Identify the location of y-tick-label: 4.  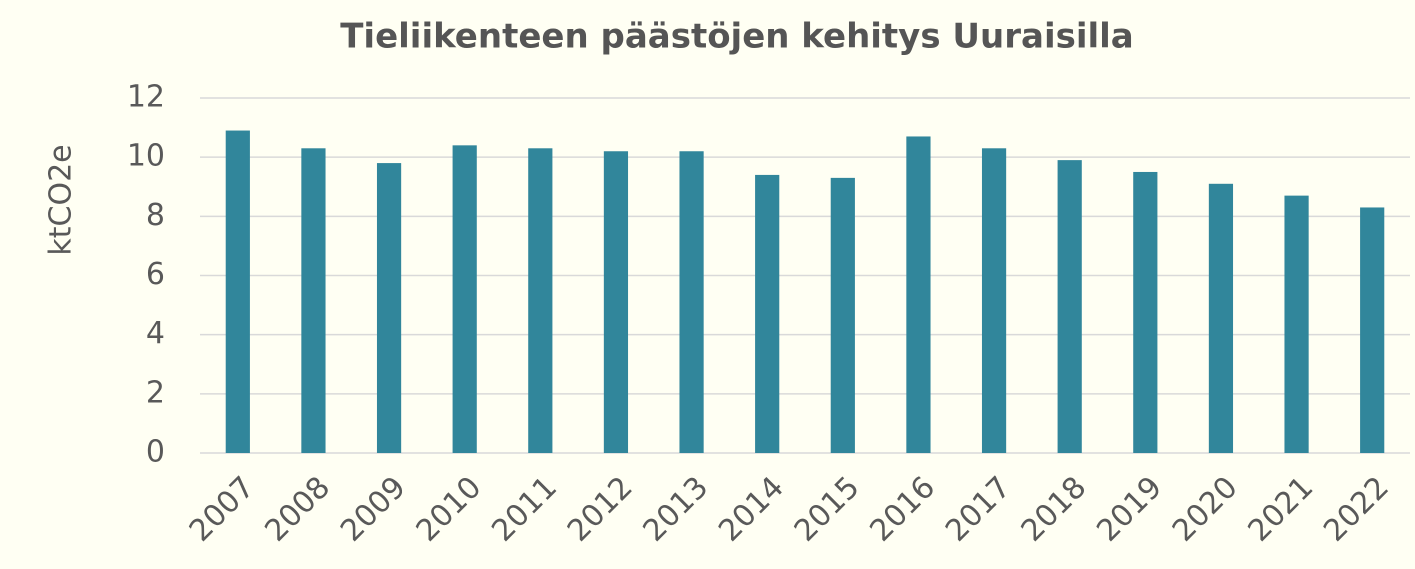
(155, 333).